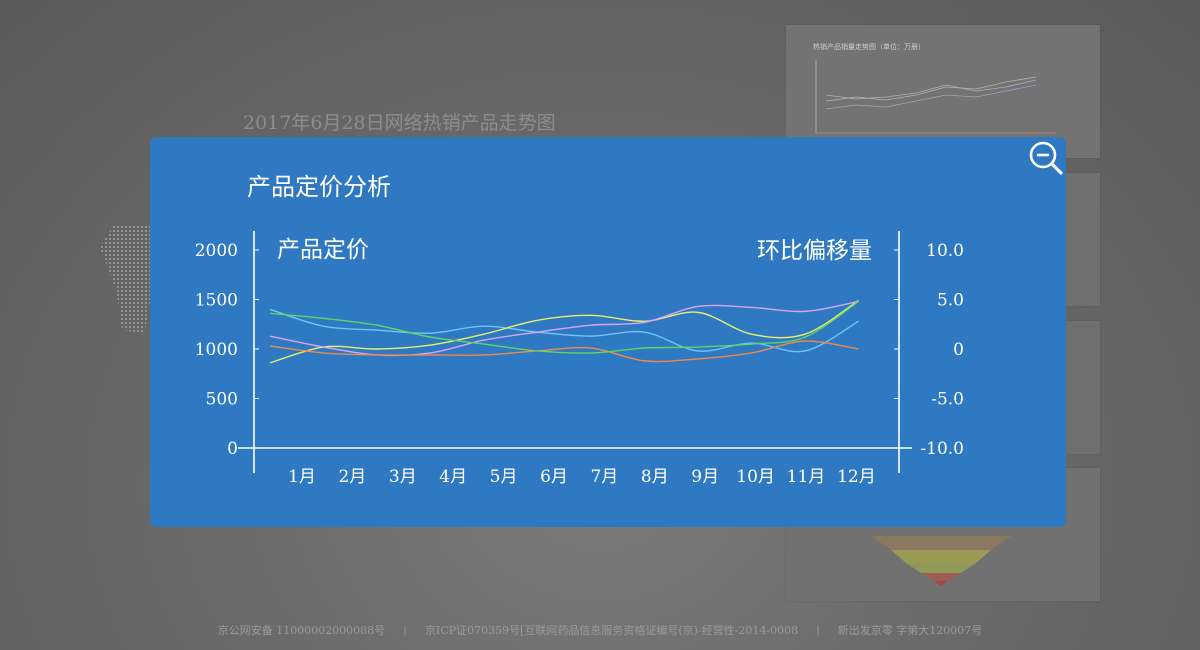 Image resolution: width=1200 pixels, height=650 pixels. Describe the element at coordinates (856, 477) in the screenshot. I see `x-tick-label: 12月` at that location.